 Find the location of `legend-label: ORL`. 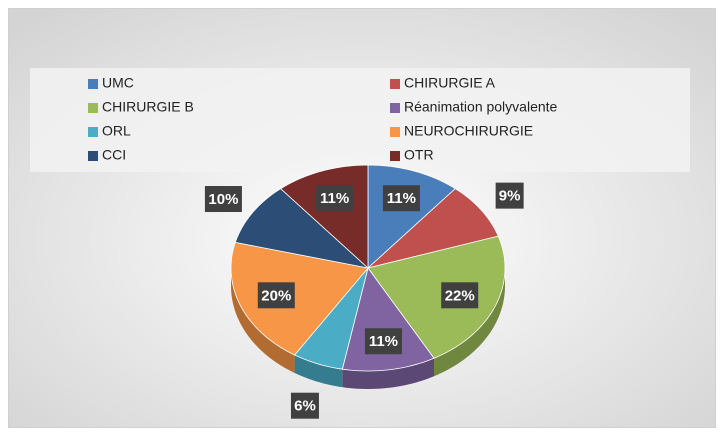

legend-label: ORL is located at coordinates (116, 131).